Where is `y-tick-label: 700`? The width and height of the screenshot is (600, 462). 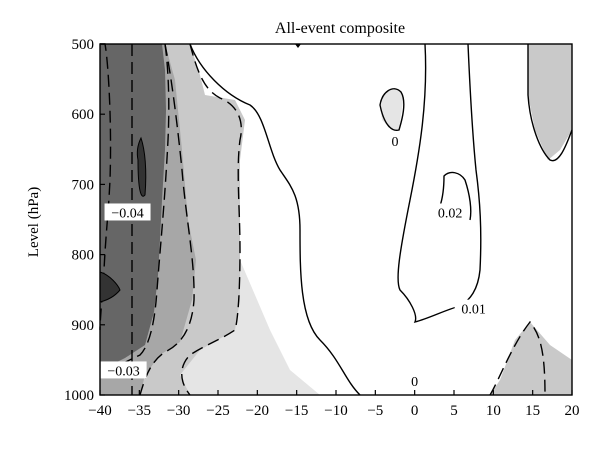
y-tick-label: 700 is located at coordinates (83, 185).